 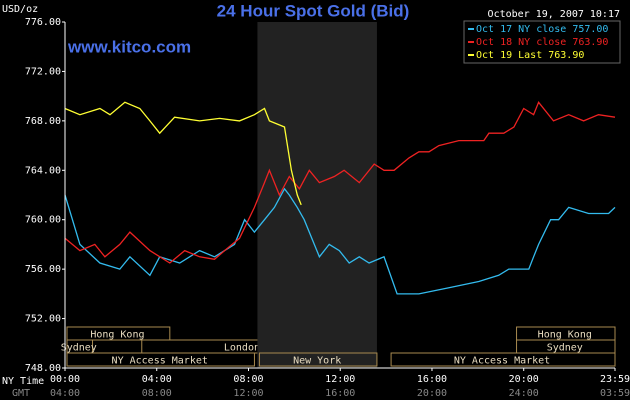 I want to click on x2-tick-label: 16:00, so click(x=340, y=393).